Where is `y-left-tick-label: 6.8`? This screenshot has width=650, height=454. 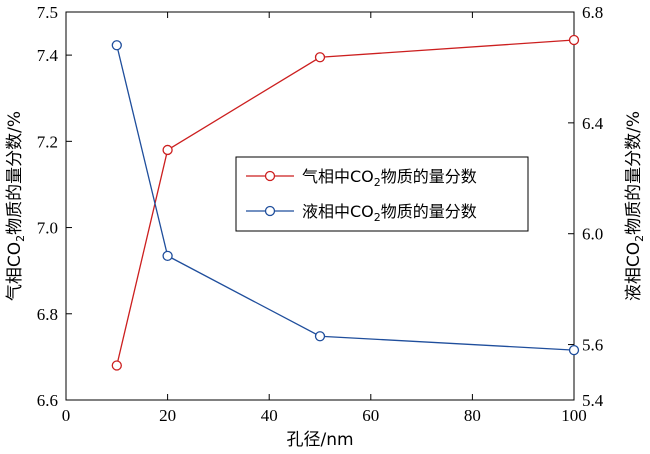 y-left-tick-label: 6.8 is located at coordinates (47, 314).